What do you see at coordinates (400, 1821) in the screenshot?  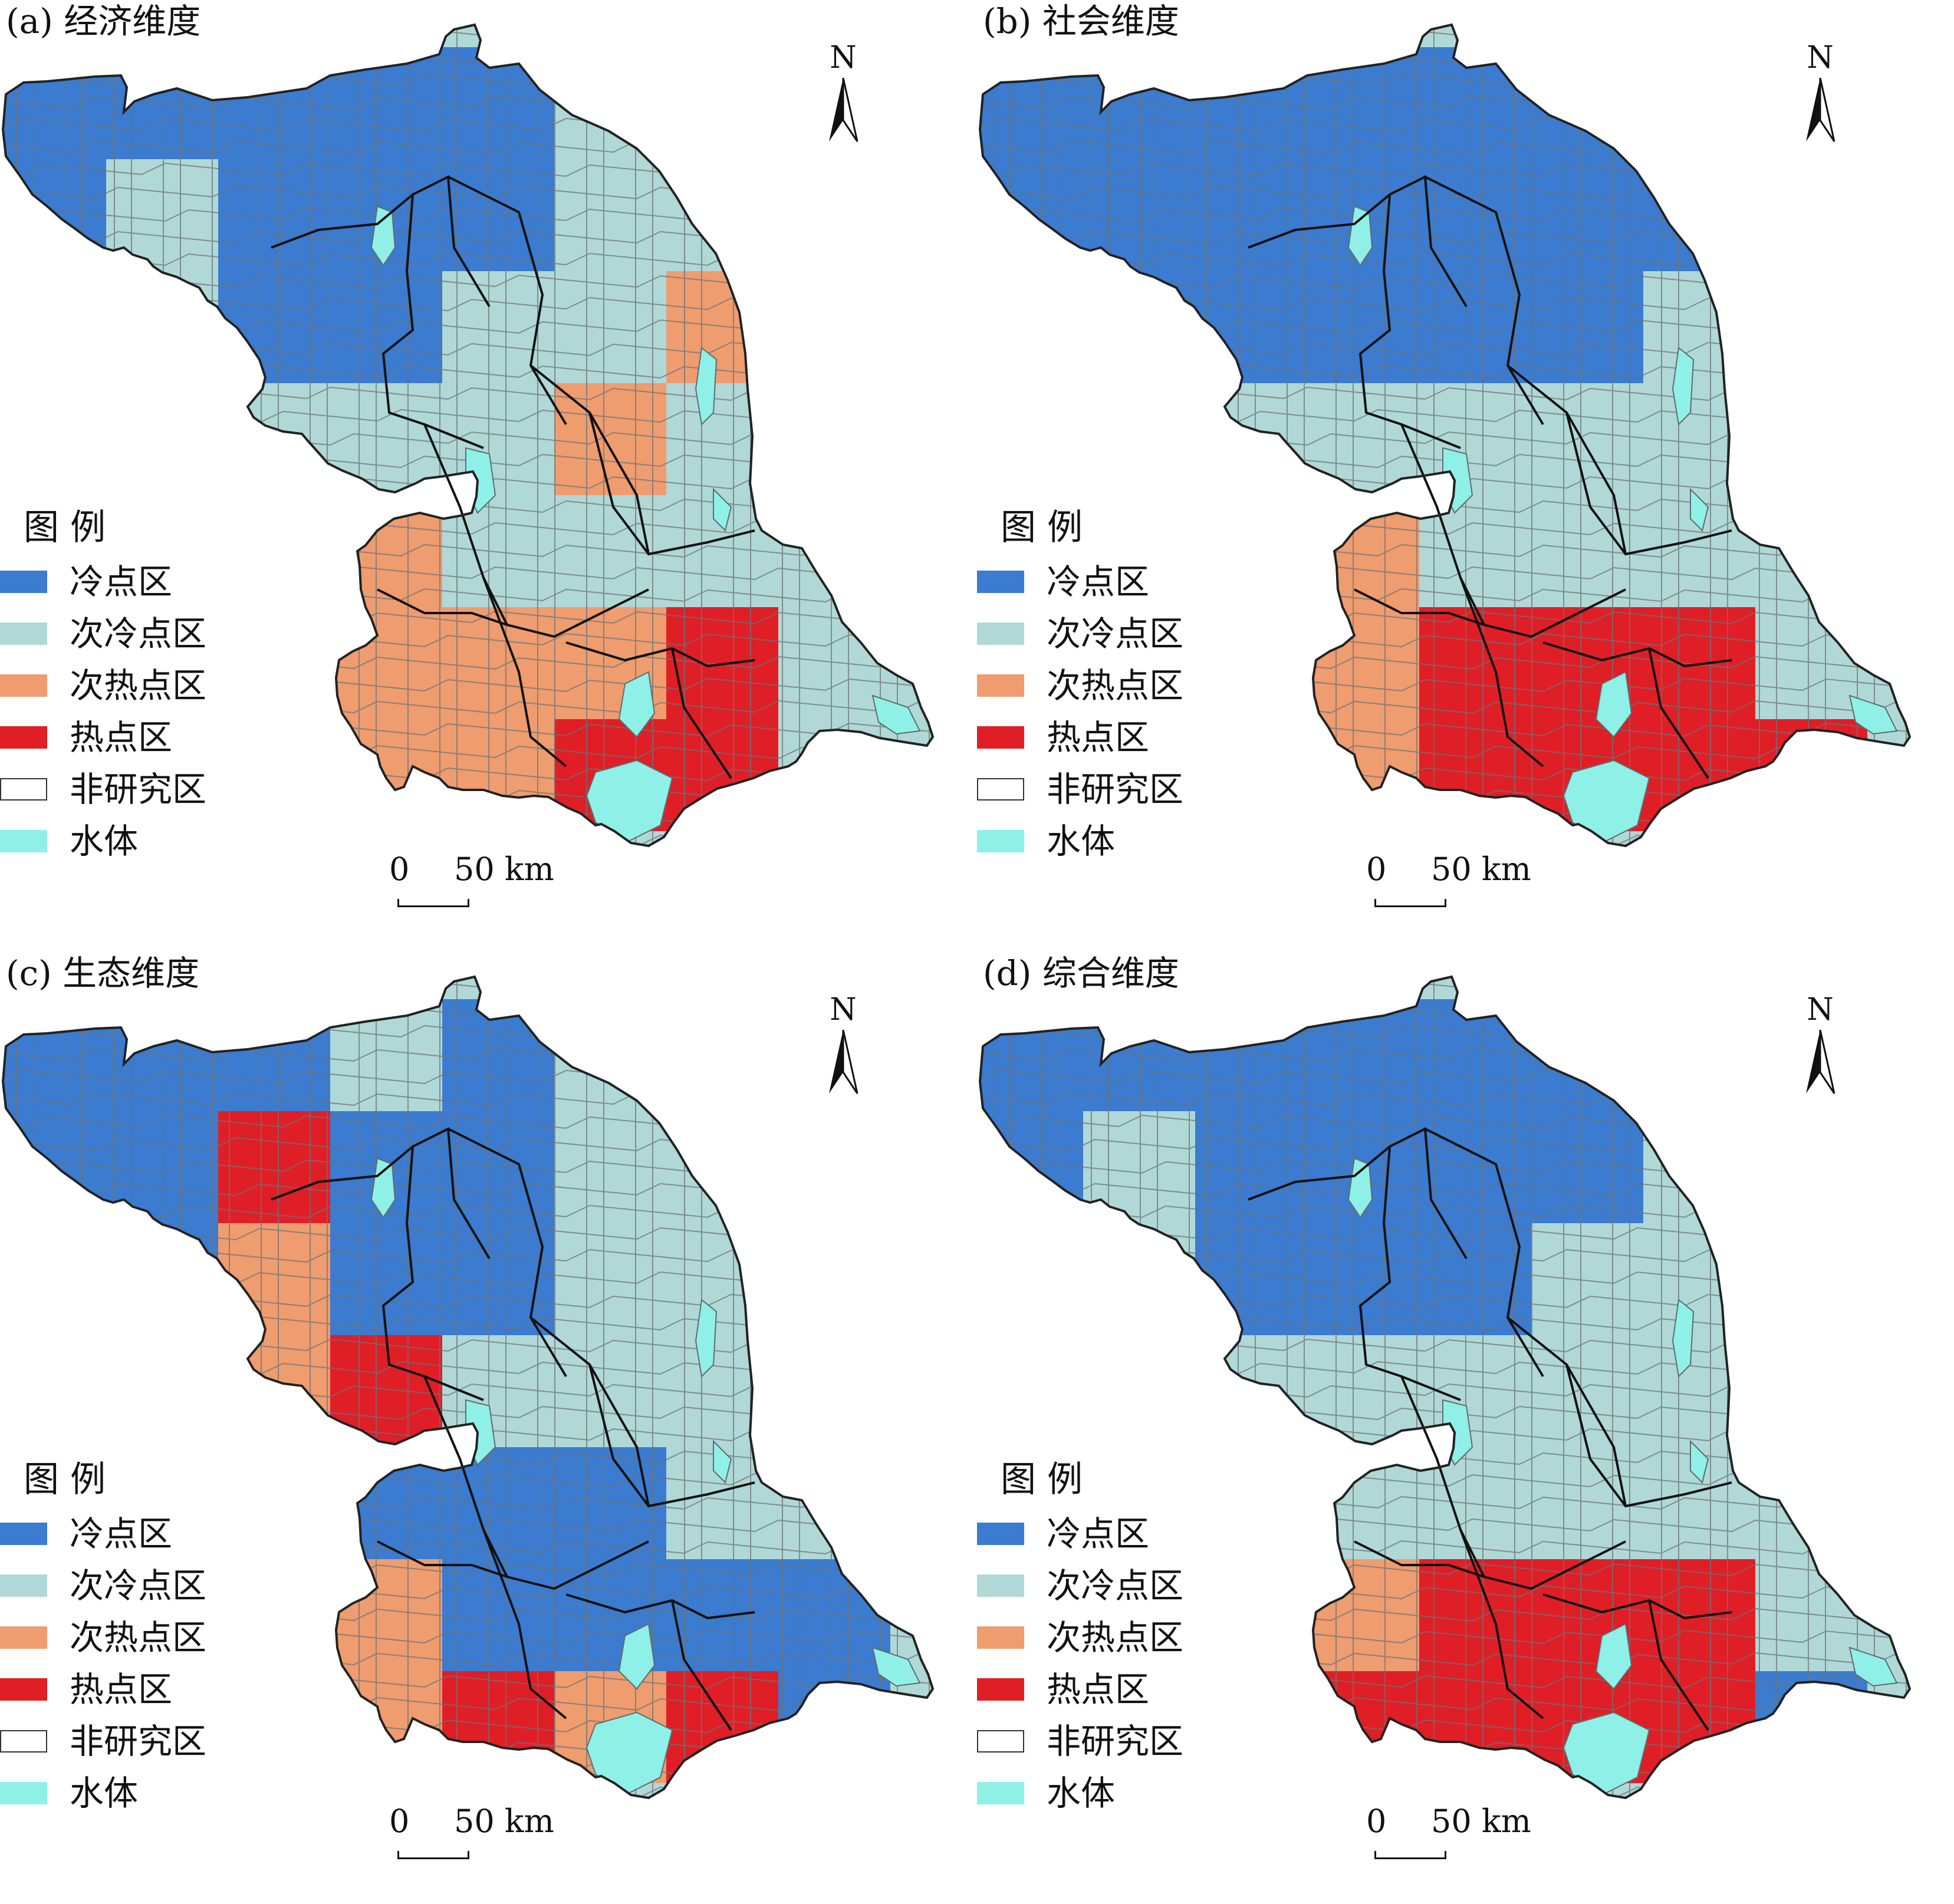 I see `scale-zero-label: 0` at bounding box center [400, 1821].